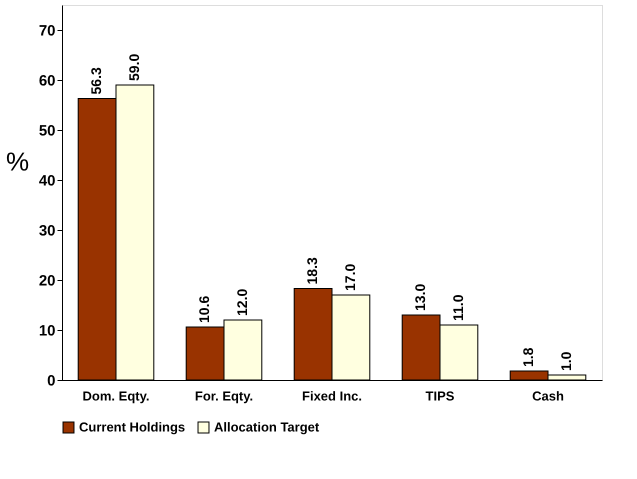 The image size is (637, 479). Describe the element at coordinates (350, 277) in the screenshot. I see `data-label: 17.0` at that location.